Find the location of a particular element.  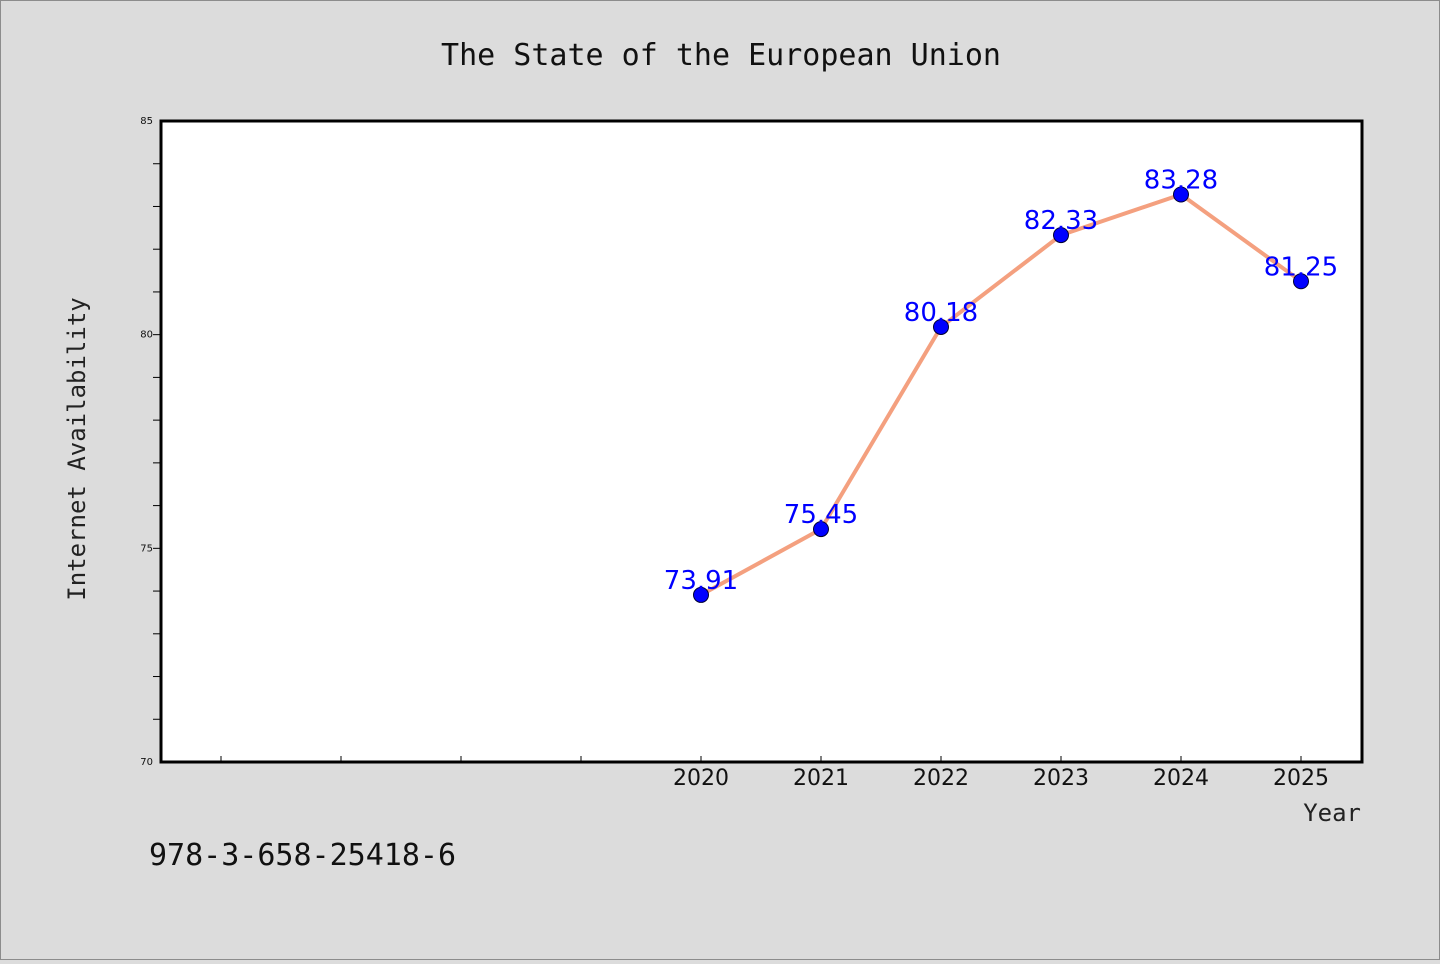

data-label: 75.45 is located at coordinates (821, 515).